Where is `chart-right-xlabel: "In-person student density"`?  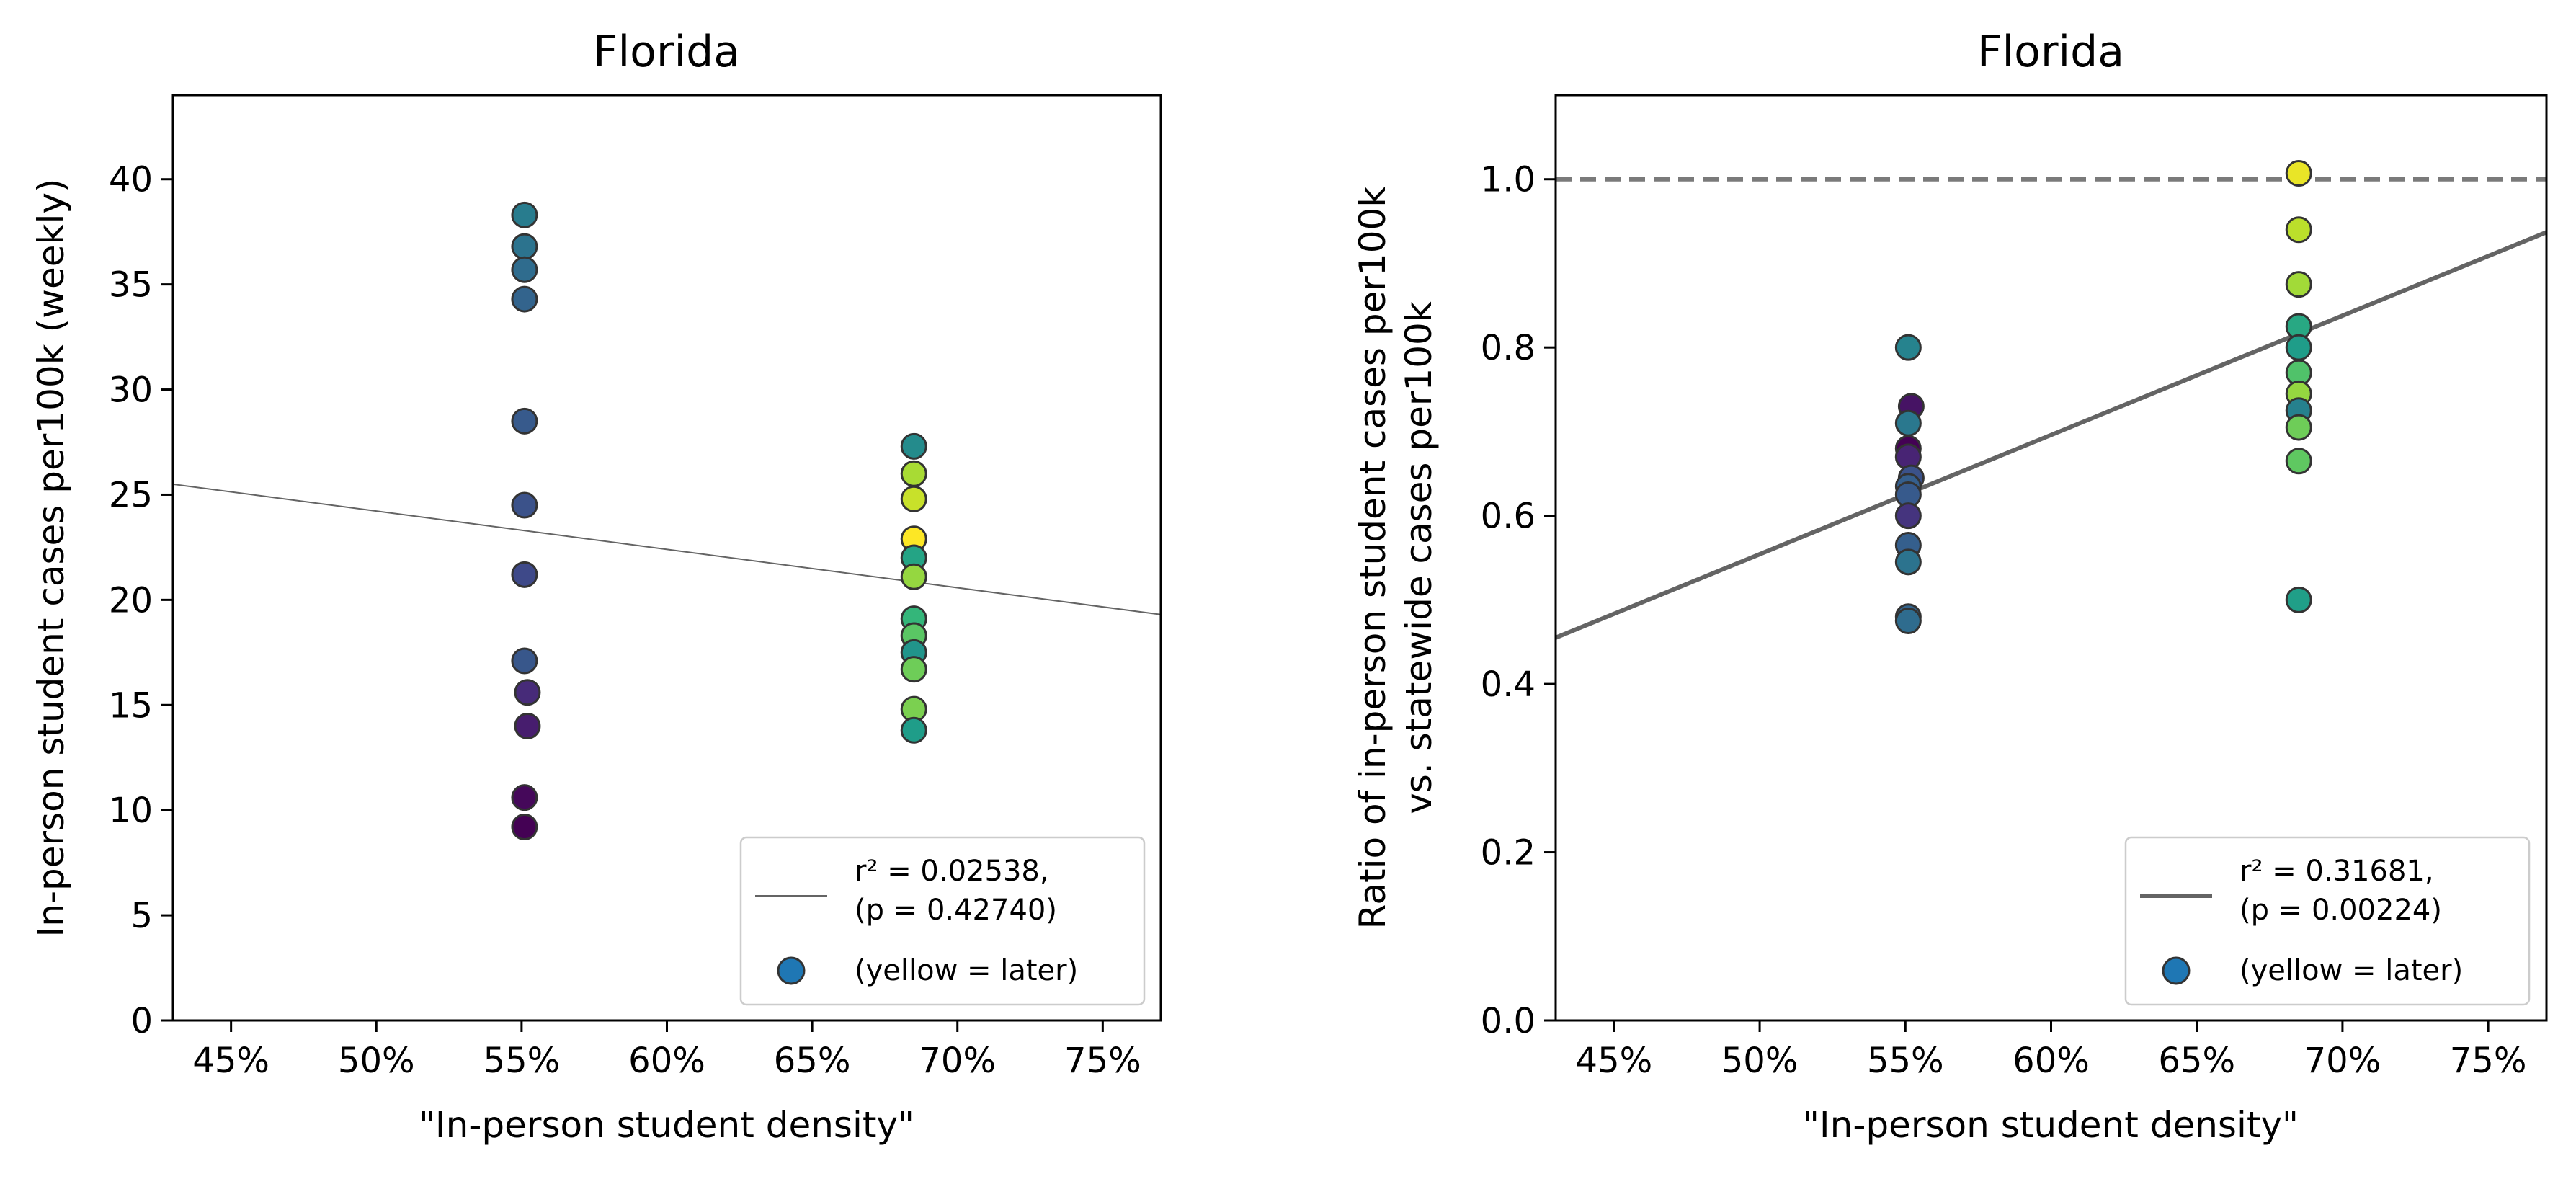
chart-right-xlabel: "In-person student density" is located at coordinates (2051, 1125).